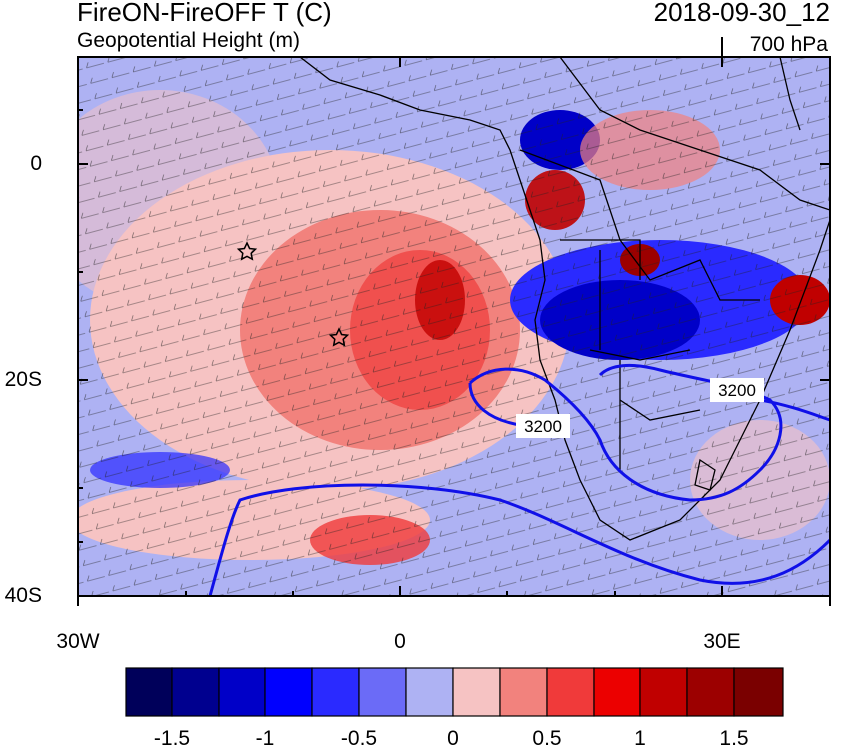 The width and height of the screenshot is (850, 751). What do you see at coordinates (188, 40) in the screenshot?
I see `map-subtitle: Geopotential Height (m)` at bounding box center [188, 40].